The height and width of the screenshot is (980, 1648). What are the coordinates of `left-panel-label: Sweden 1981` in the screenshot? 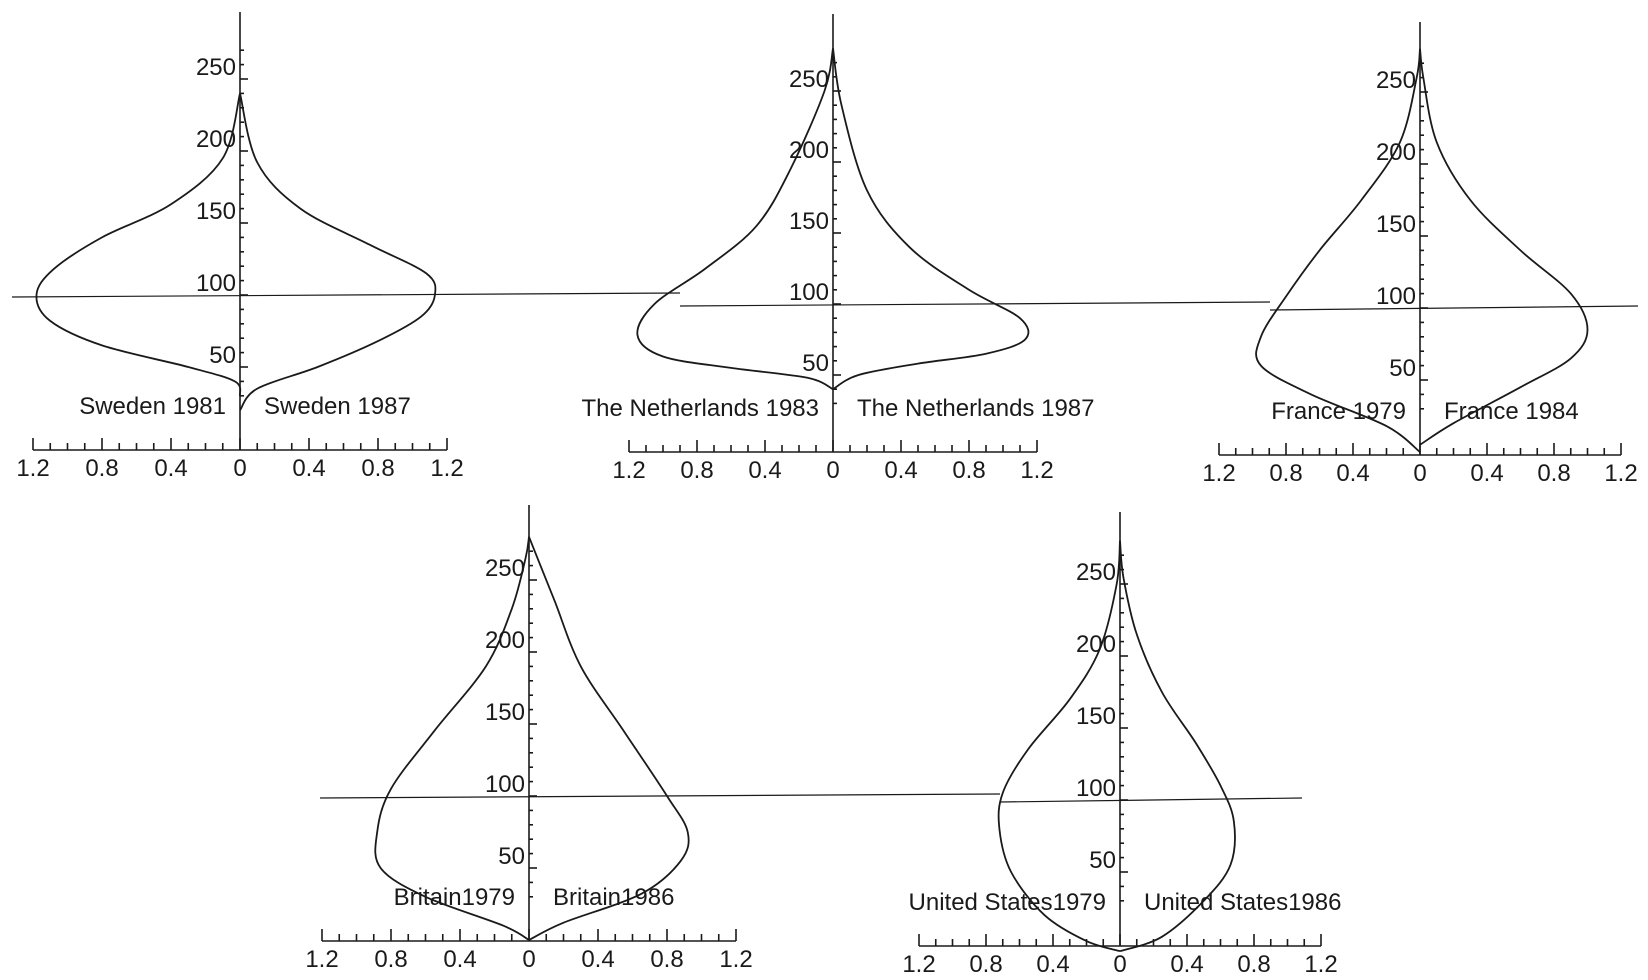 It's located at (152, 406).